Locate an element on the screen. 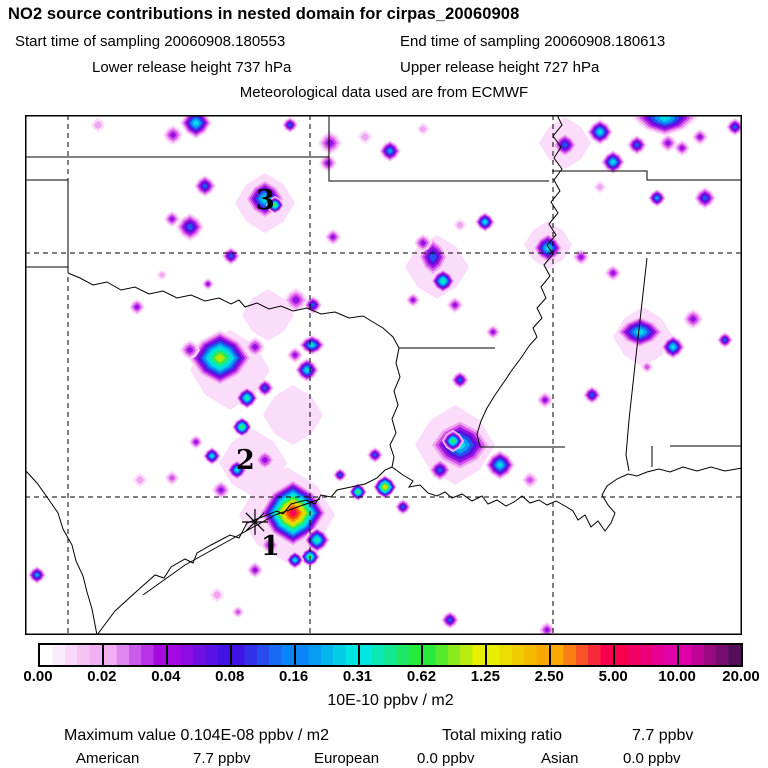 Image resolution: width=768 pixels, height=768 pixels. colorbar-tick-label: 10.00 is located at coordinates (677, 676).